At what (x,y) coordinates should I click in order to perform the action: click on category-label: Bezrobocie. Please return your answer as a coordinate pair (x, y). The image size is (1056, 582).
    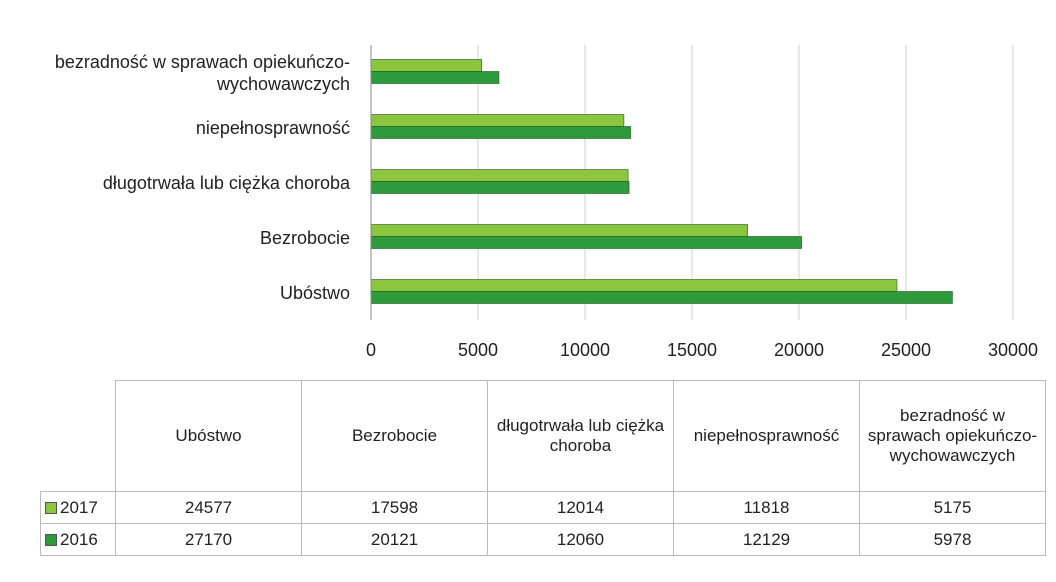
    Looking at the image, I should click on (304, 237).